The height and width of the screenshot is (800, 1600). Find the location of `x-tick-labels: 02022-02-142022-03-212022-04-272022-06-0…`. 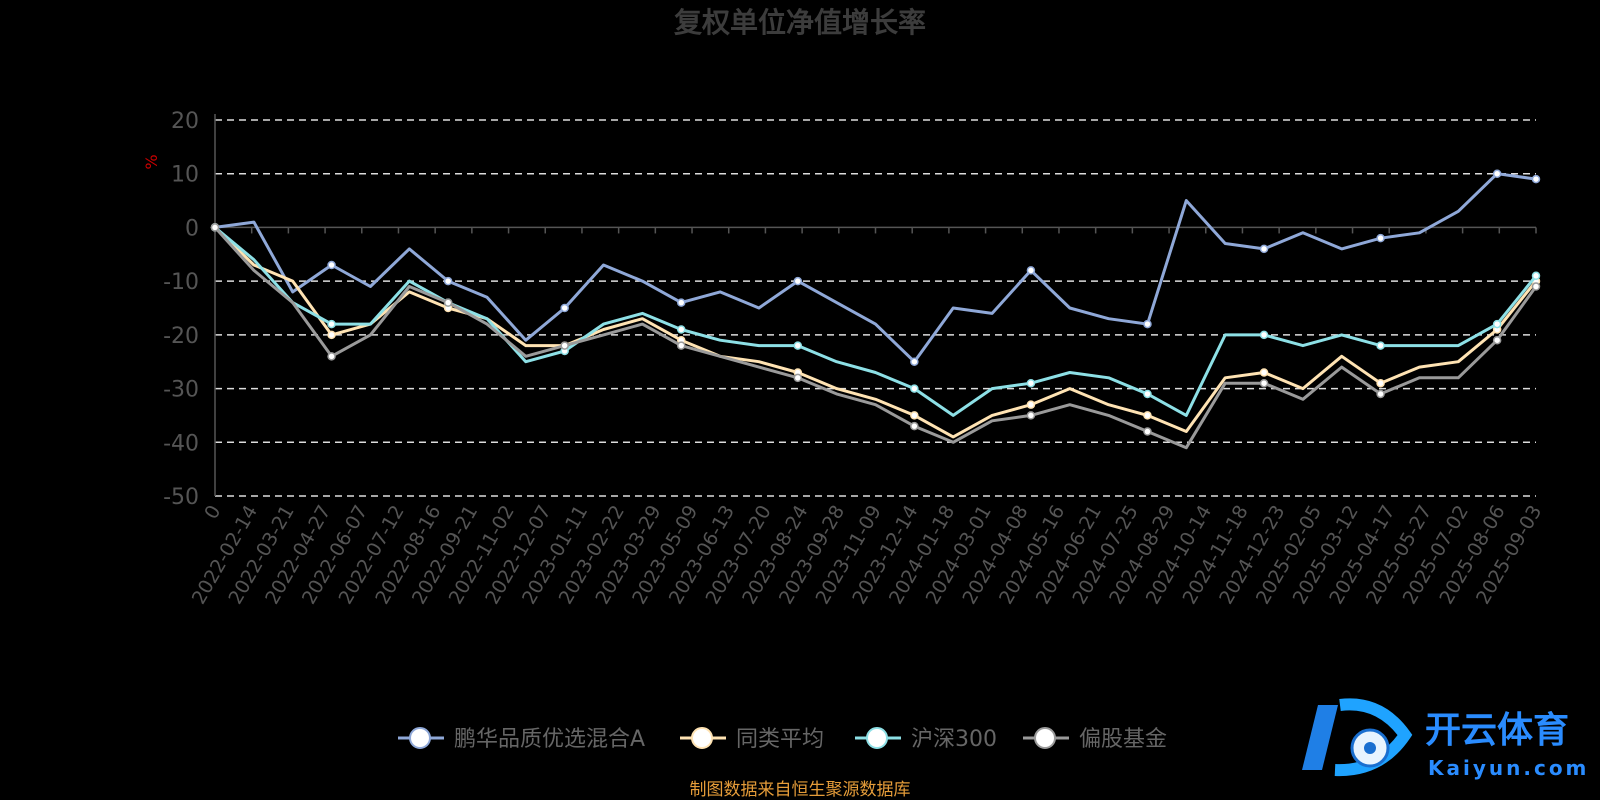

x-tick-labels: 02022-02-142022-03-212022-04-272022-06-0… is located at coordinates (867, 555).